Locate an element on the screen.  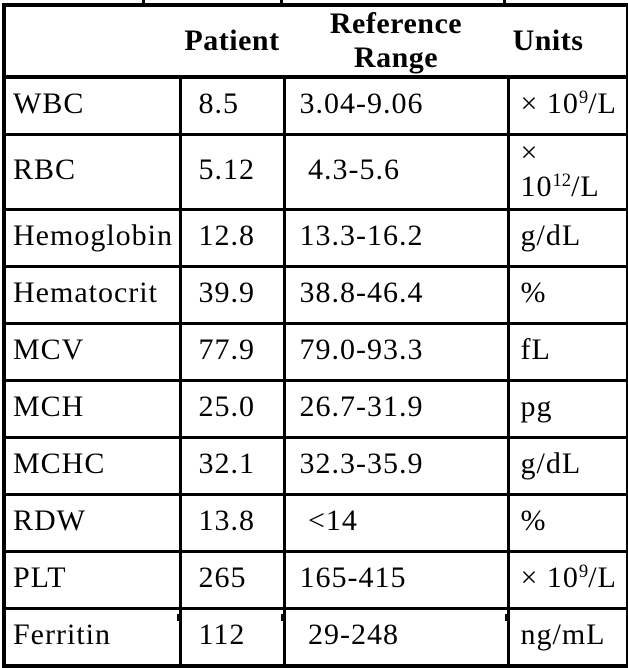
table-row-ferritin: Ferritin 112 29-248 ng/mL is located at coordinates (315, 637).